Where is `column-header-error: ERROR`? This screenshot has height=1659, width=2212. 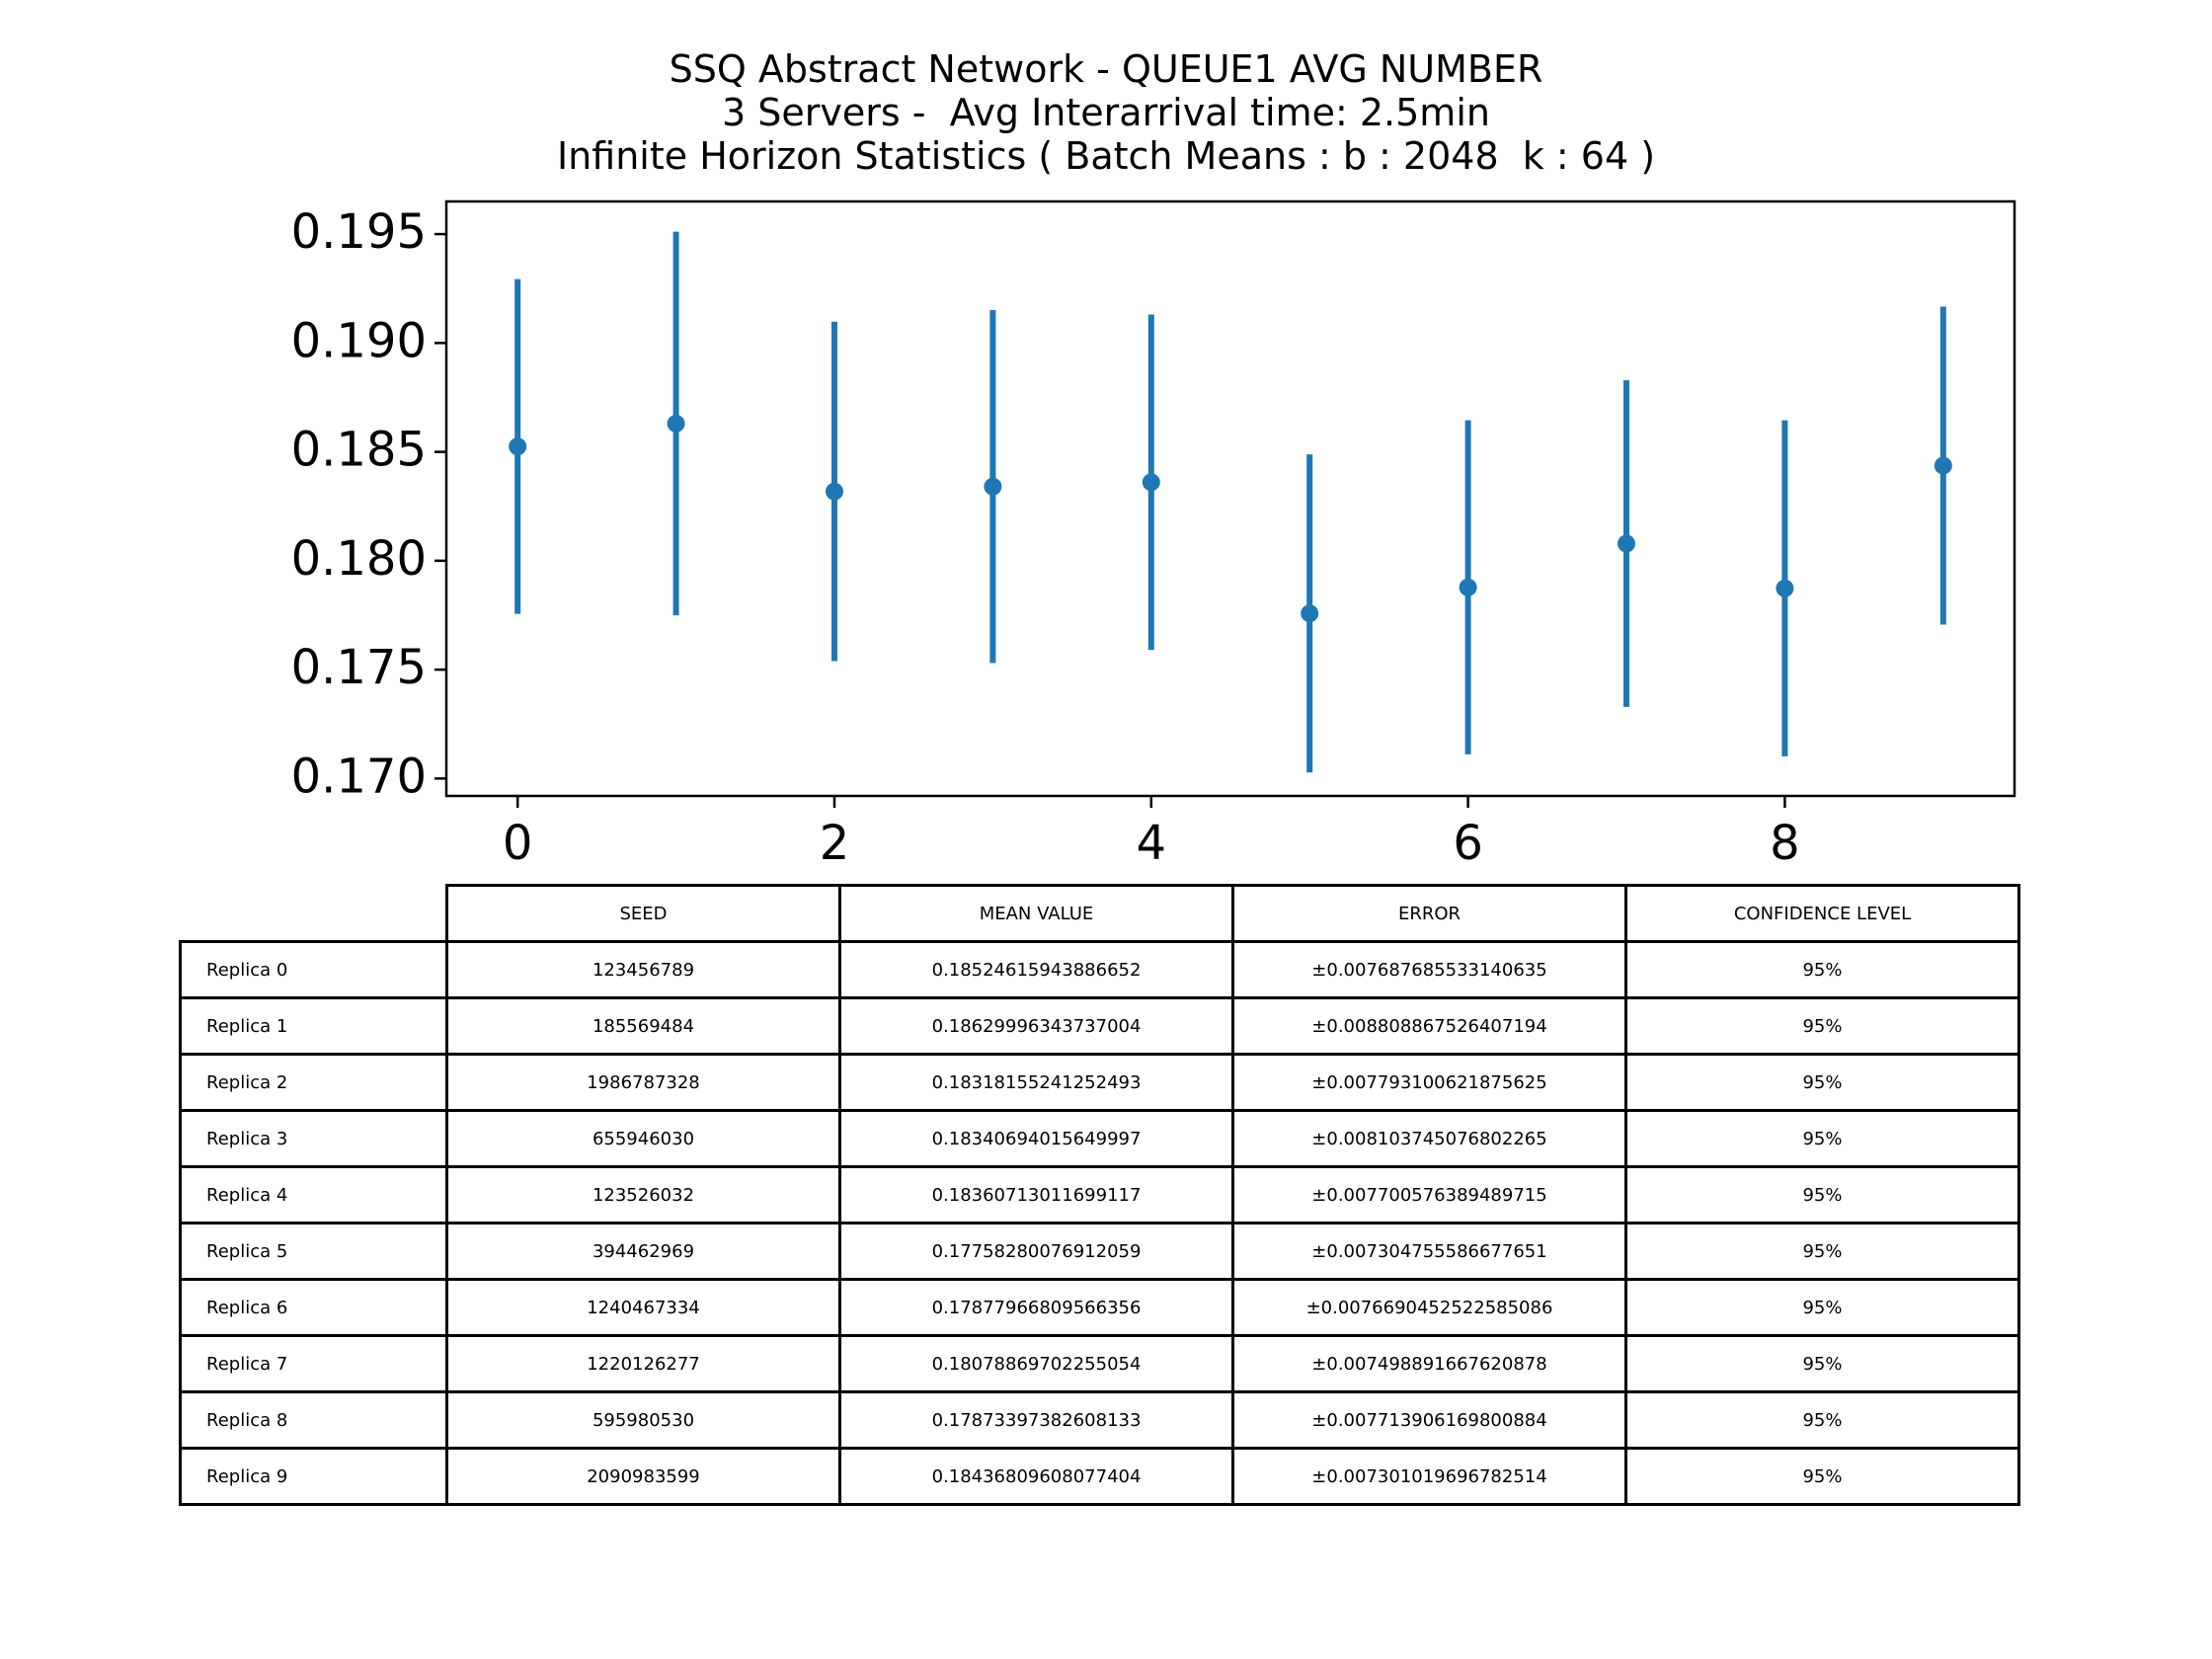 column-header-error: ERROR is located at coordinates (1429, 914).